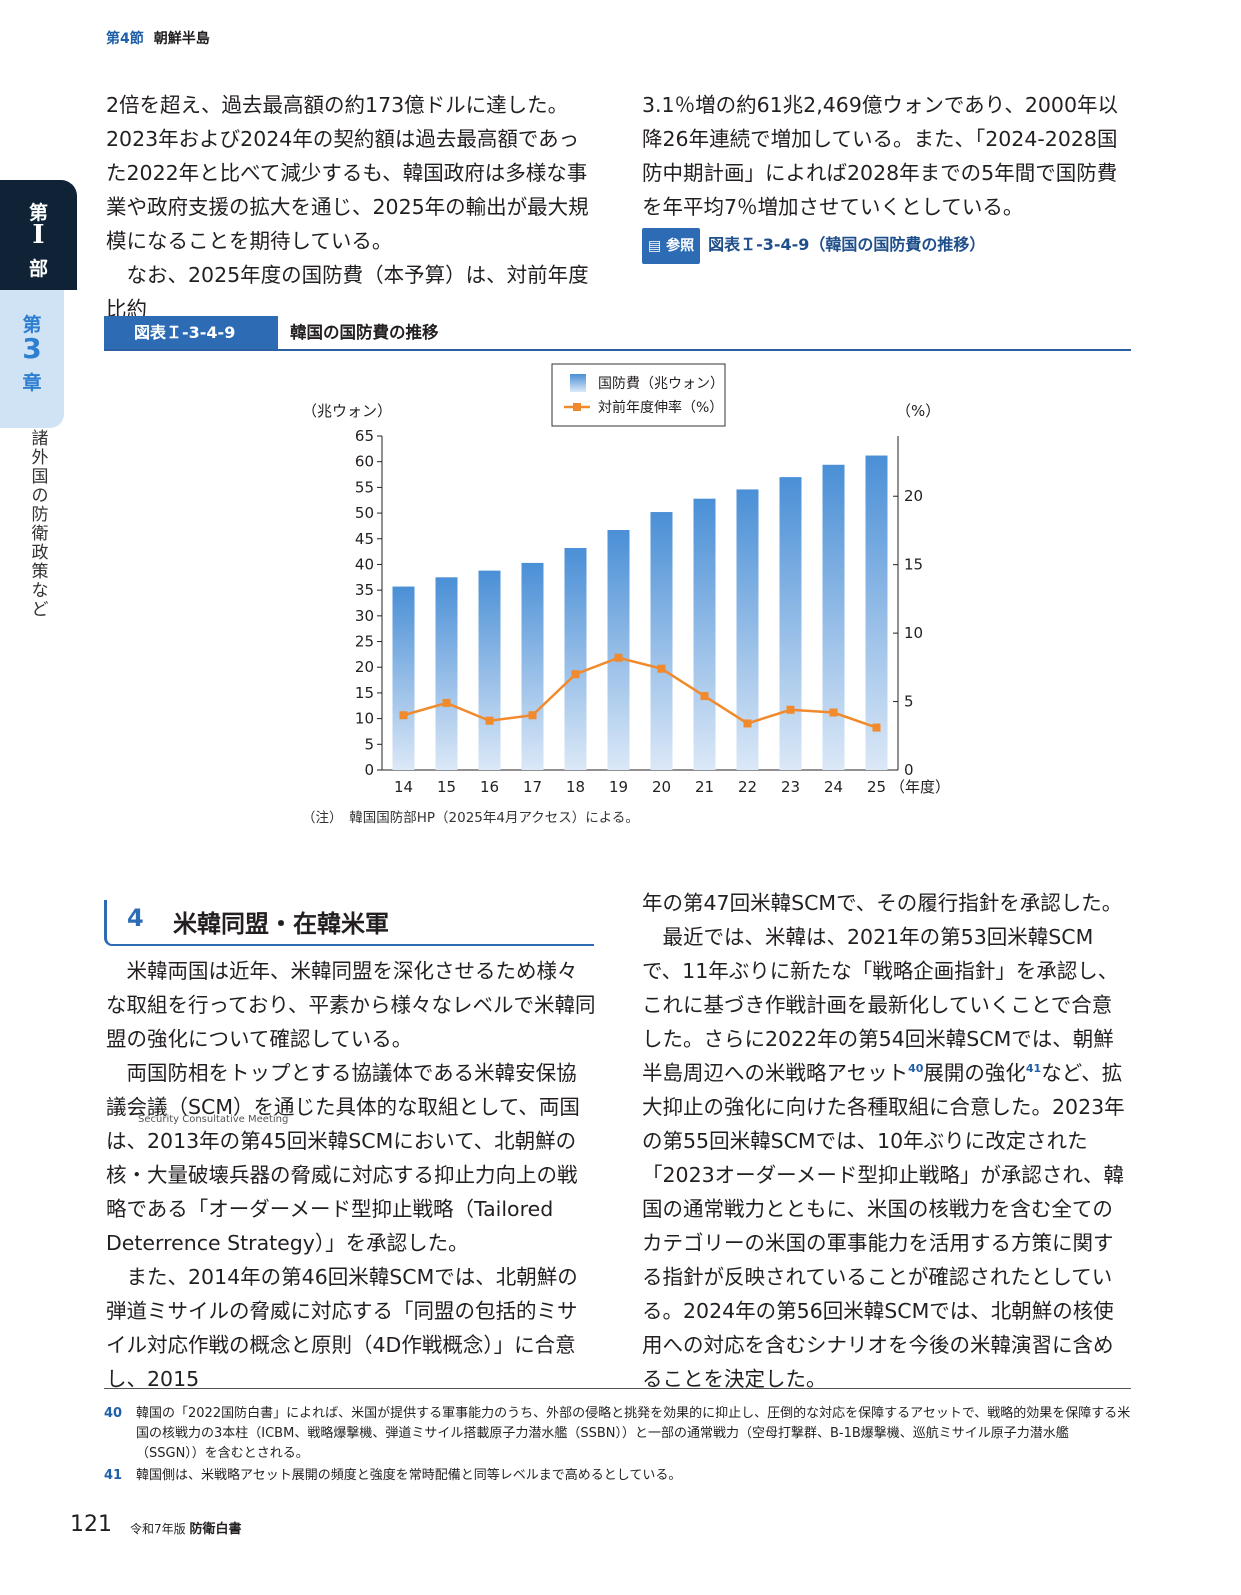  I want to click on book-title: 令和7年版 防衛白書, so click(185, 1527).